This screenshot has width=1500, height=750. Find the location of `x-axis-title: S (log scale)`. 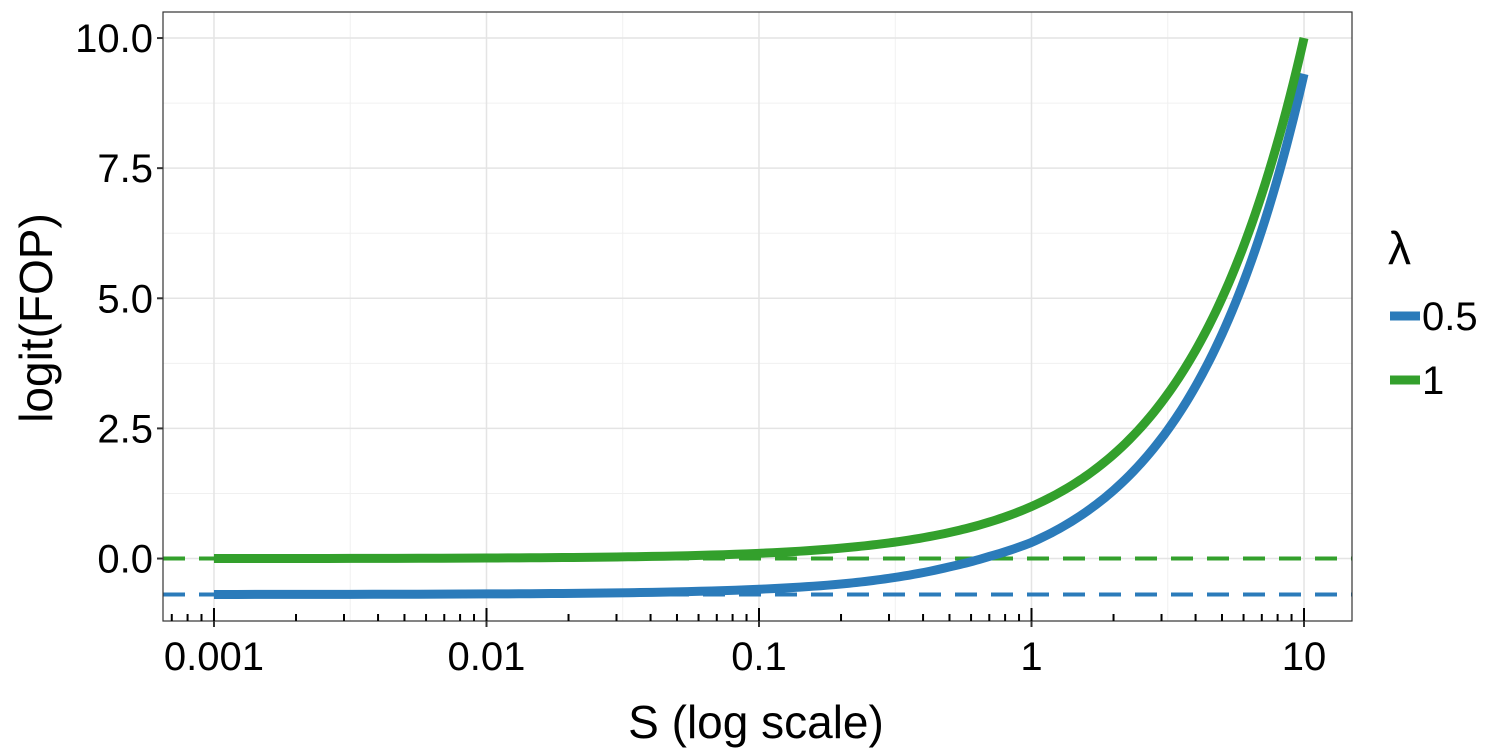

x-axis-title: S (log scale) is located at coordinates (756, 722).